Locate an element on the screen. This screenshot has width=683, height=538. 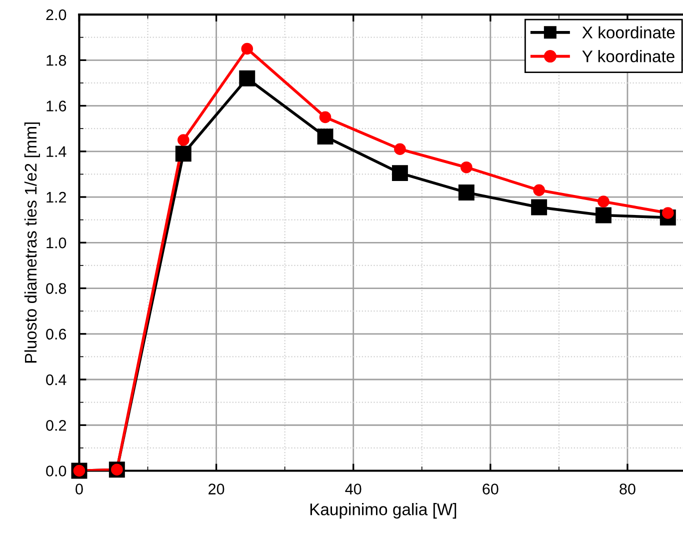
x-tick-label: 0 is located at coordinates (79, 489).